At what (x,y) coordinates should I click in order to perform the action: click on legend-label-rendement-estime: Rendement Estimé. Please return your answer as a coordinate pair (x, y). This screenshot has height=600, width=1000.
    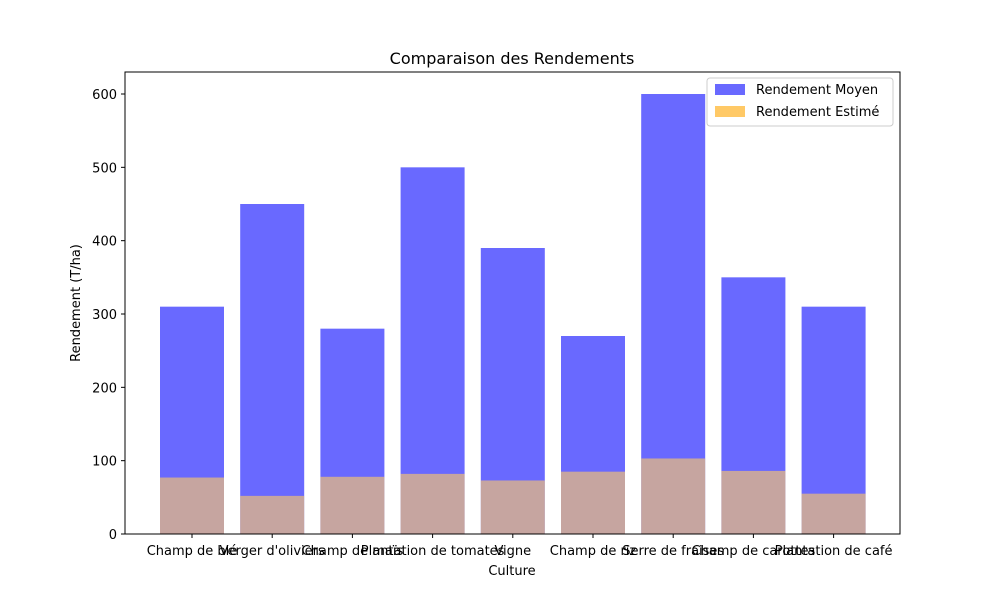
    Looking at the image, I should click on (817, 112).